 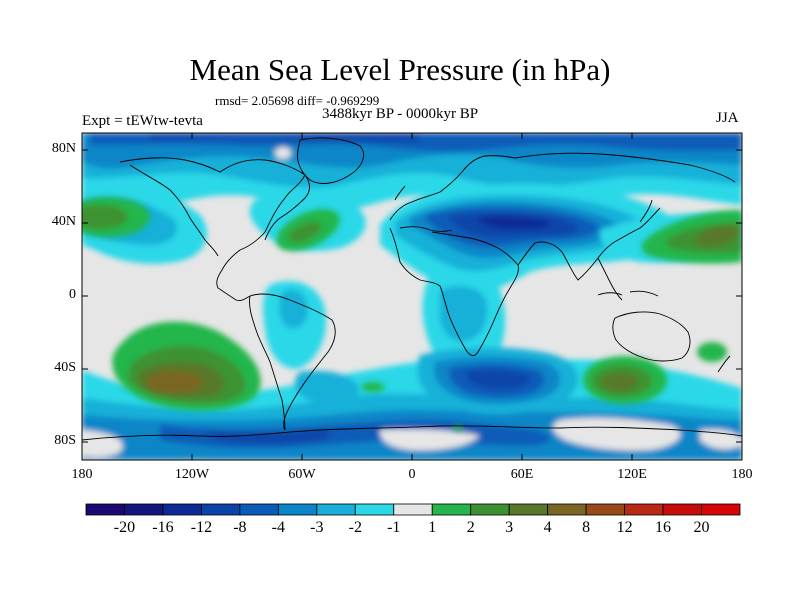 What do you see at coordinates (624, 527) in the screenshot?
I see `colorbar-label: 12` at bounding box center [624, 527].